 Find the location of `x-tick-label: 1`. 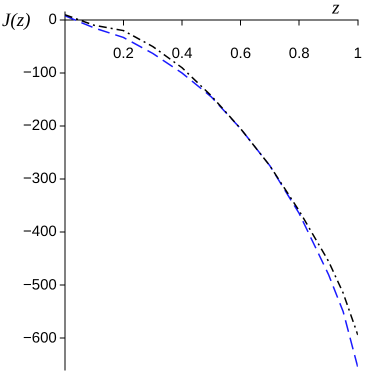

x-tick-label: 1 is located at coordinates (358, 53).